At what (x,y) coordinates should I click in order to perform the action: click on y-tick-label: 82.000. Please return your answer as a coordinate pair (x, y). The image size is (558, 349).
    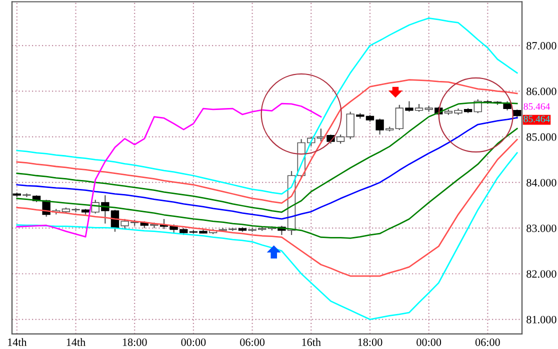
    Looking at the image, I should click on (541, 274).